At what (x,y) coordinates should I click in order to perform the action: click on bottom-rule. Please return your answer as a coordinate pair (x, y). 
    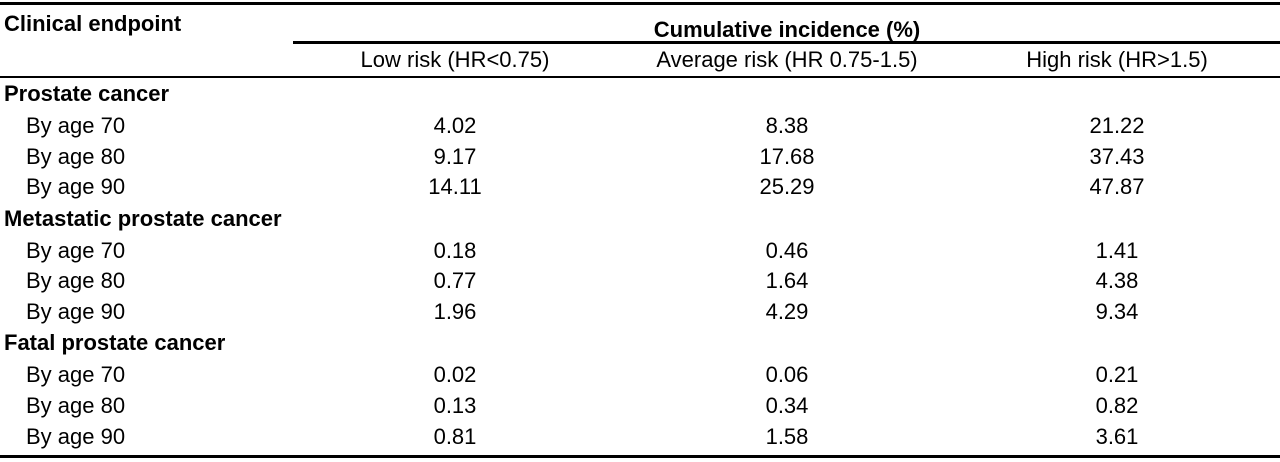
    Looking at the image, I should click on (640, 456).